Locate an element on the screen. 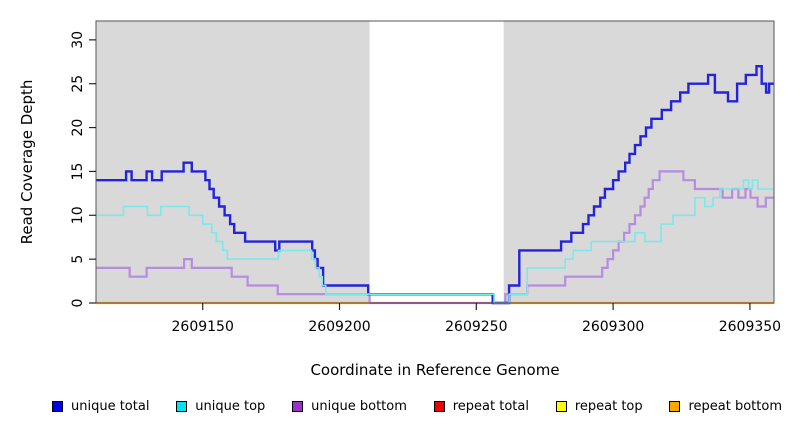 This screenshot has height=432, width=792. y-tick-label: 10 is located at coordinates (78, 215).